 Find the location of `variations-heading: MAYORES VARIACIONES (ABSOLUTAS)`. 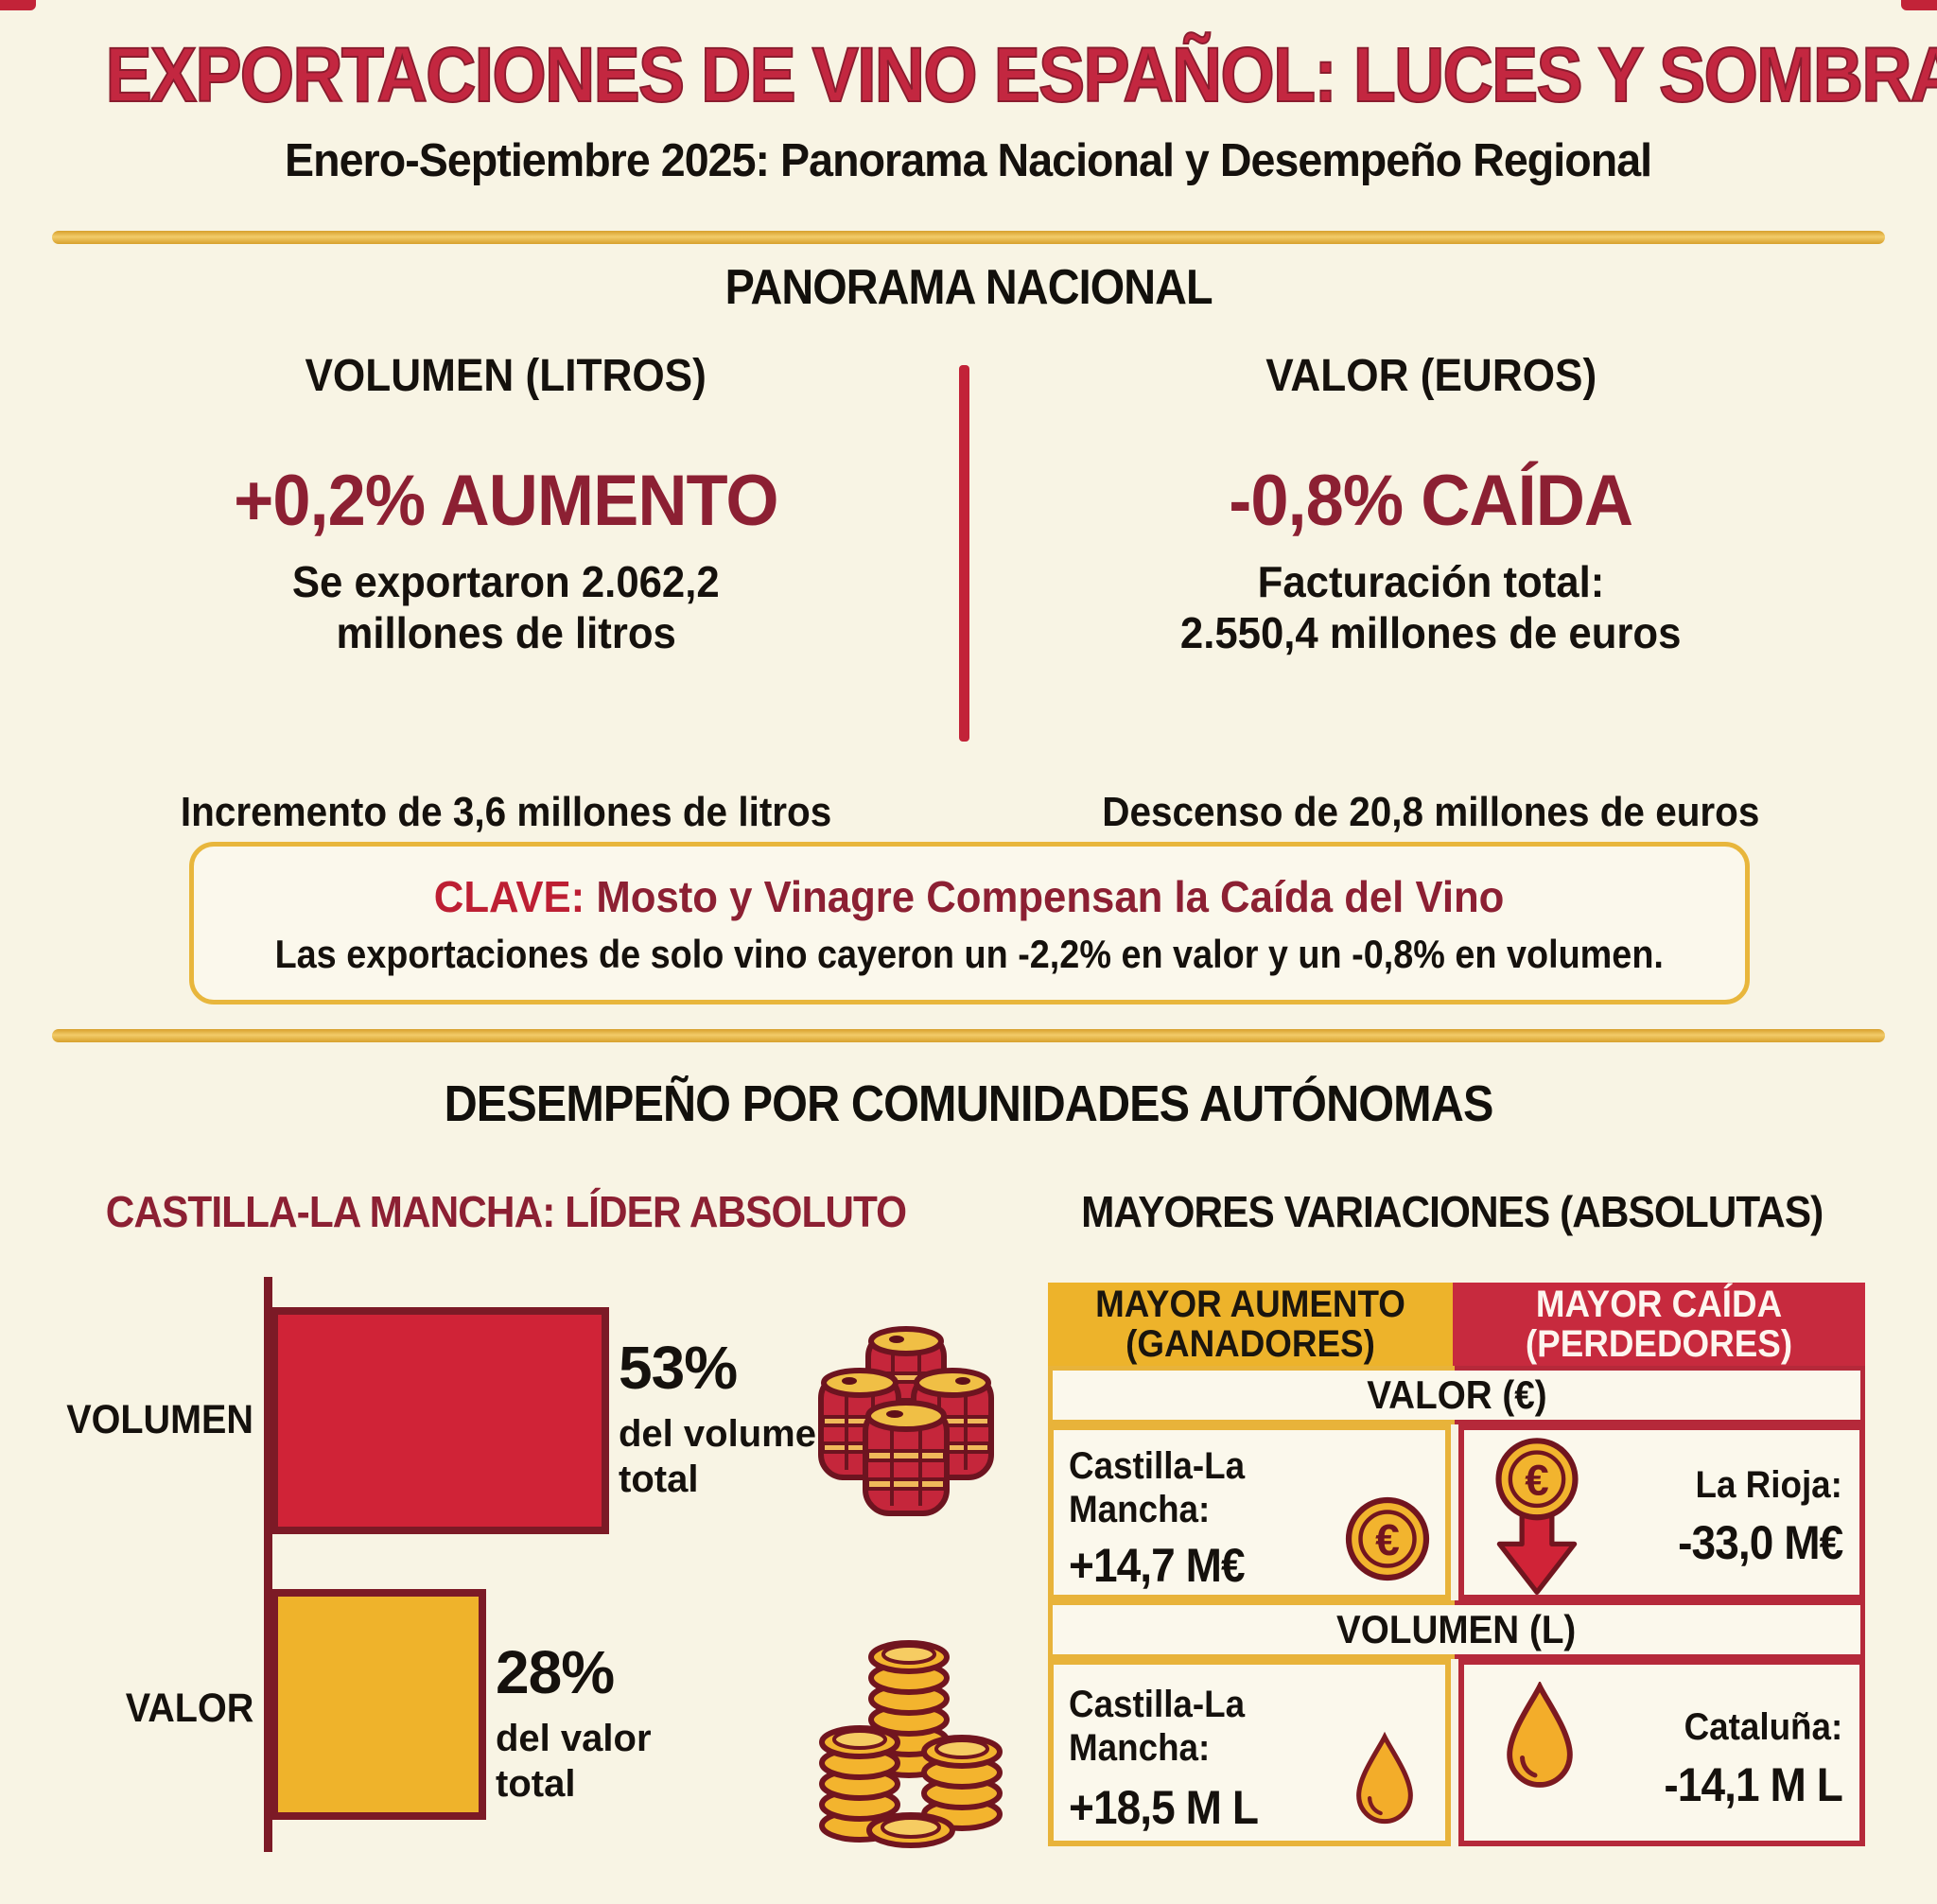

variations-heading: MAYORES VARIACIONES (ABSOLUTAS) is located at coordinates (1452, 1212).